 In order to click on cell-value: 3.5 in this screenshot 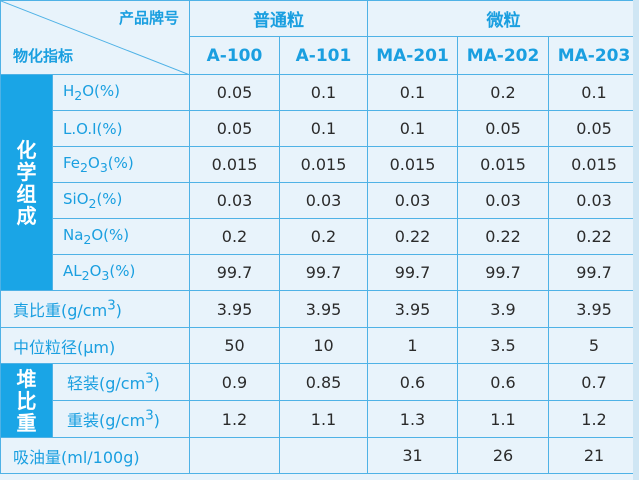, I will do `click(503, 345)`.